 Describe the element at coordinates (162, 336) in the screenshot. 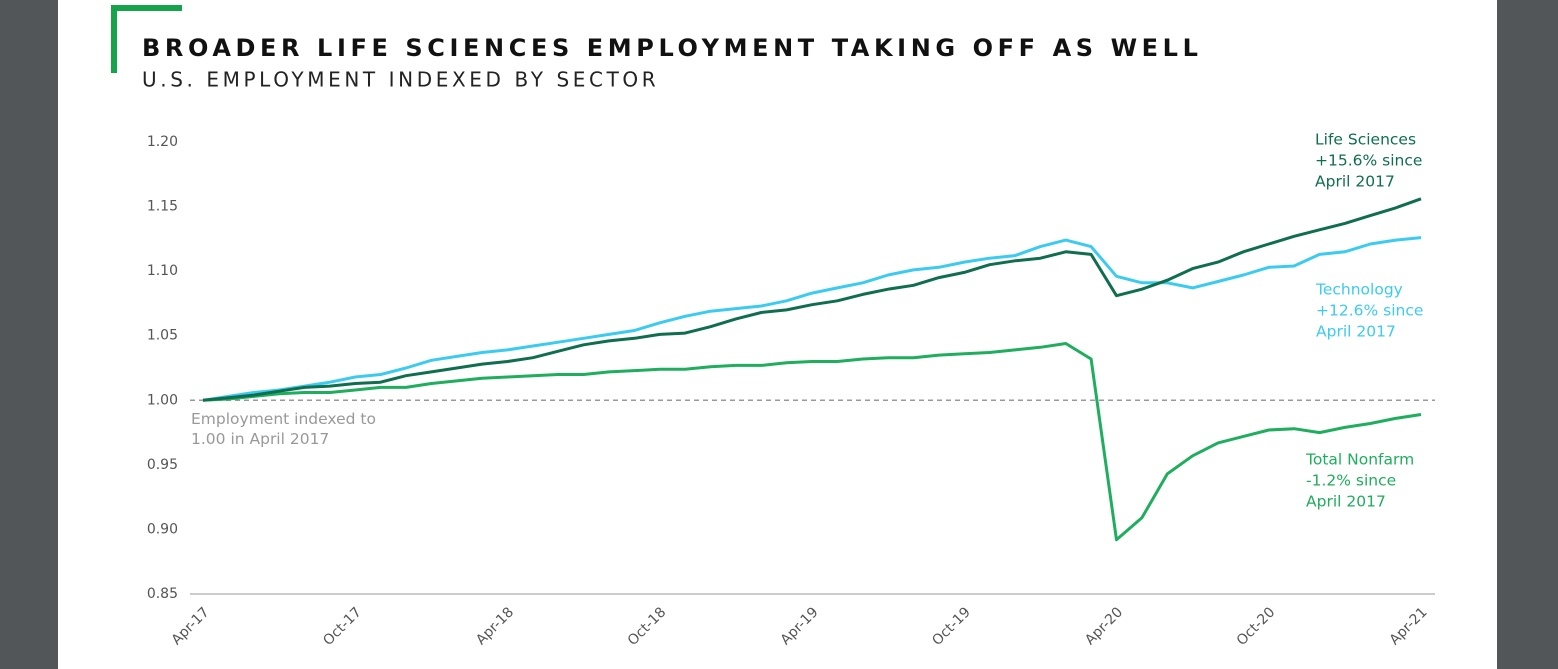

I see `y-tick-label: 1.05` at that location.